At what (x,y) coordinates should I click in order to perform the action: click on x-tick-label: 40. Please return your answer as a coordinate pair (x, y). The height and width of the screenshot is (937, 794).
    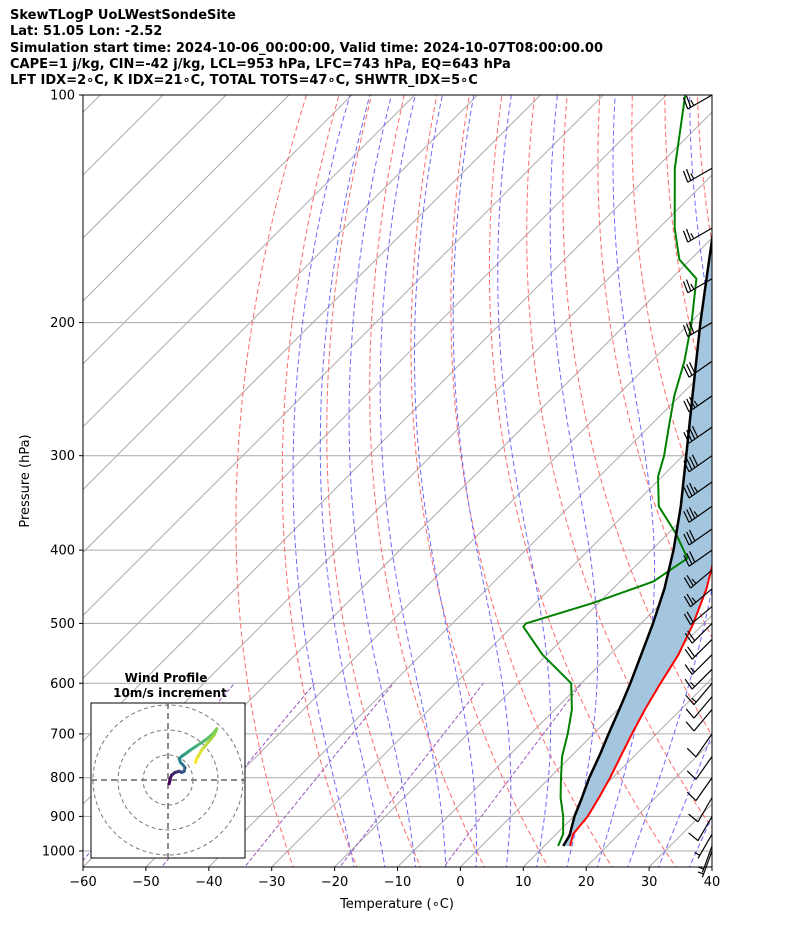
    Looking at the image, I should click on (712, 882).